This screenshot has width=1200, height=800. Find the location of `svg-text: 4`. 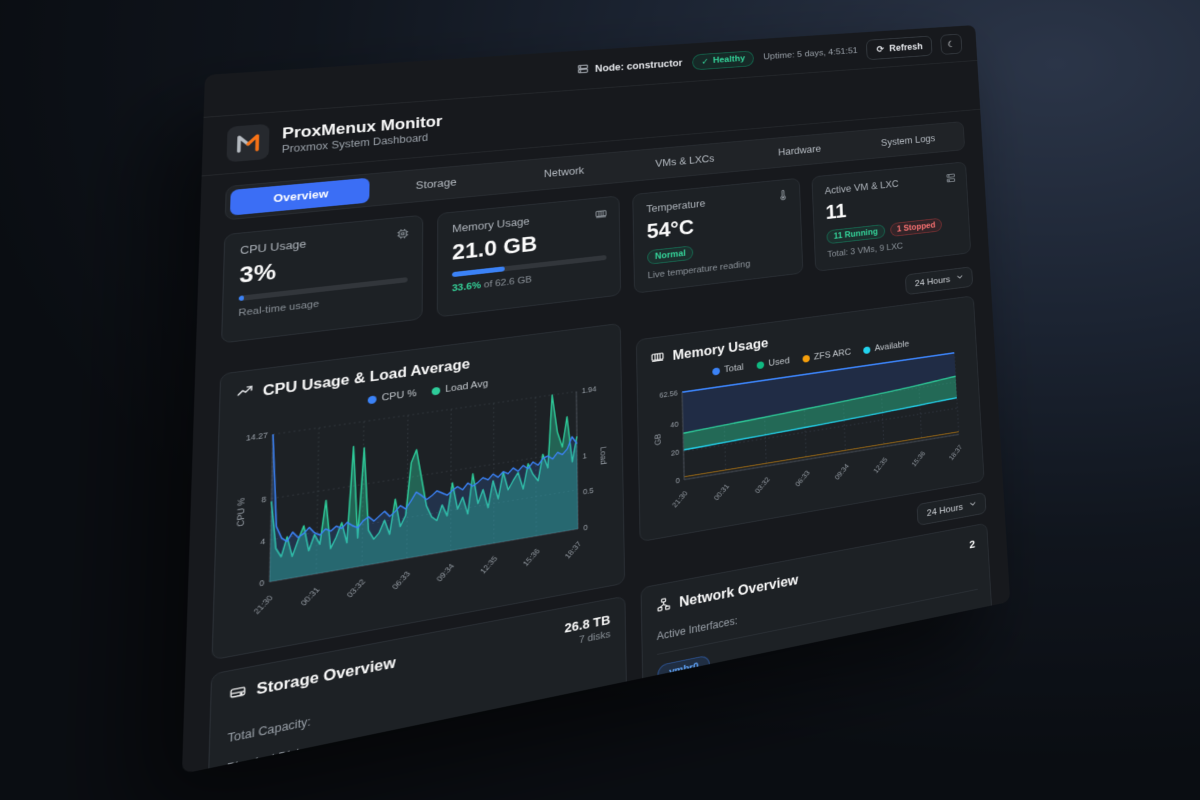

svg-text: 4 is located at coordinates (263, 542).